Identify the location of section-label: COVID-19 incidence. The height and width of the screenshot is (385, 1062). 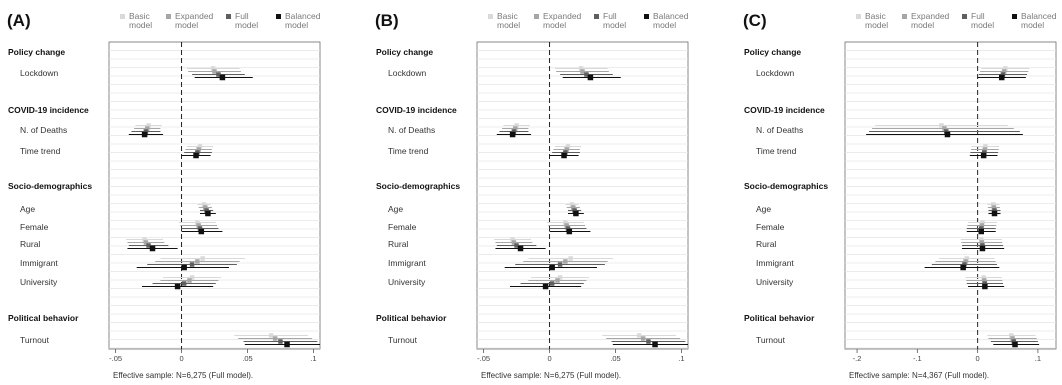
(784, 110).